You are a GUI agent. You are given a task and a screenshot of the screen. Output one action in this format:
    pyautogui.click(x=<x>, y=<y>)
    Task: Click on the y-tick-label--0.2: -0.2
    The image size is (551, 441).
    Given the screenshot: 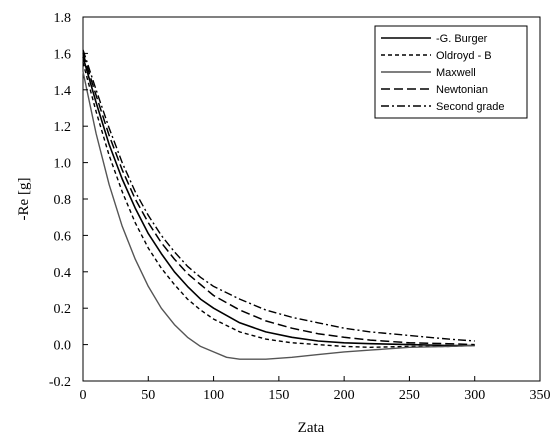 What is the action you would take?
    pyautogui.click(x=60, y=382)
    